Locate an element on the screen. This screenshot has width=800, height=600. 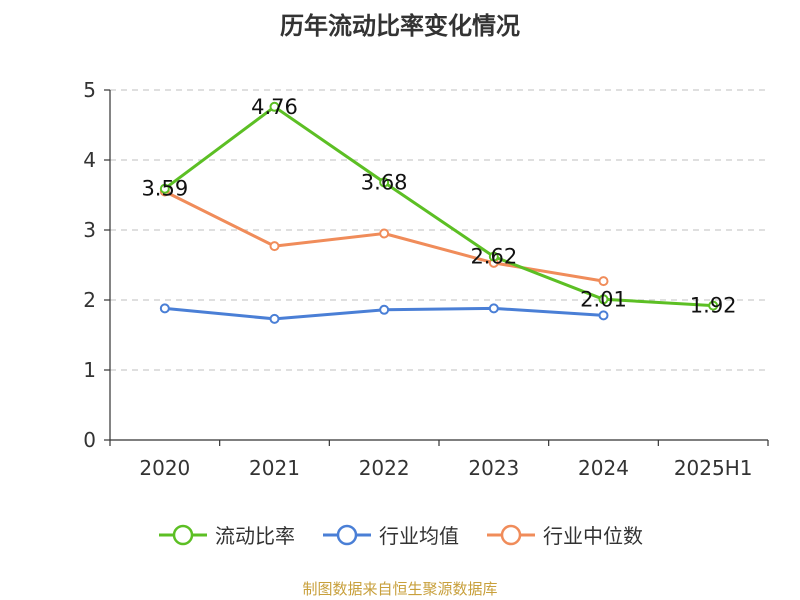
data-label: 3.59 is located at coordinates (164, 189).